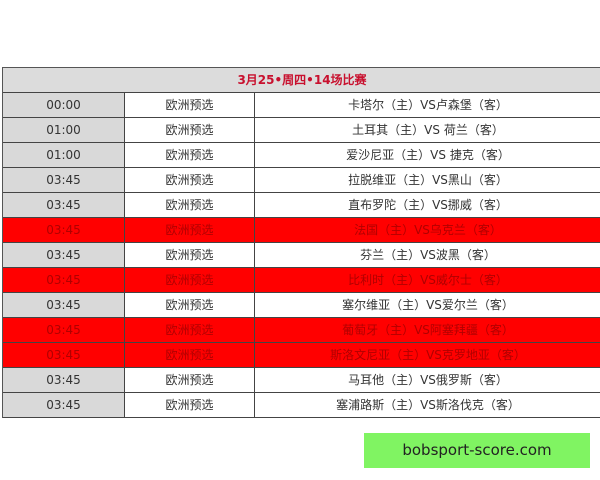  What do you see at coordinates (428, 205) in the screenshot?
I see `match-teams: 直布罗陀（主）VS挪威（客）` at bounding box center [428, 205].